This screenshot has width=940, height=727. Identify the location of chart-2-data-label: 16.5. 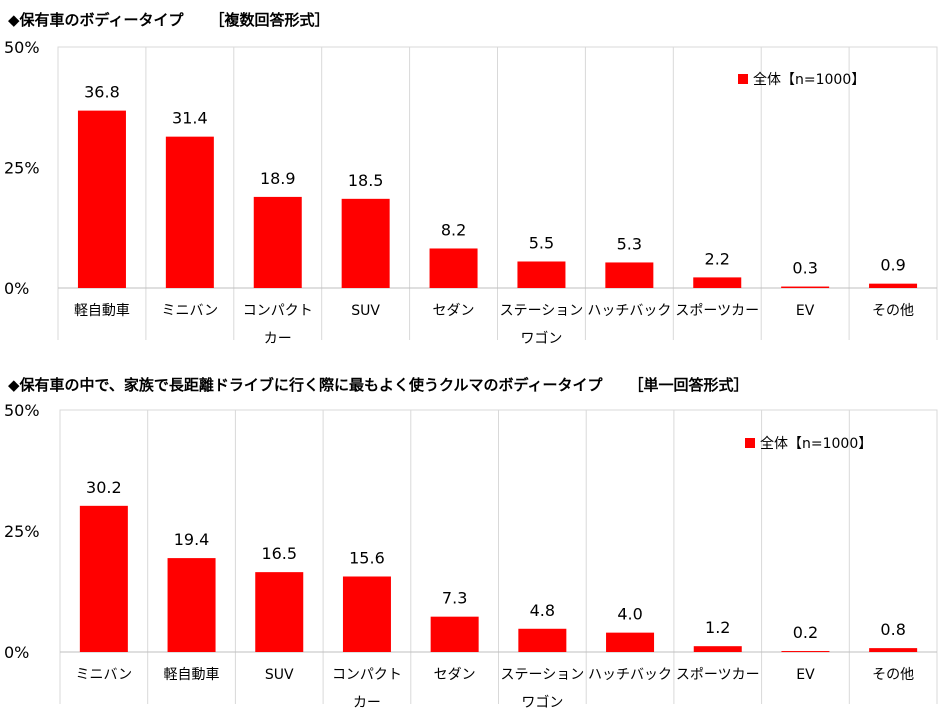
(279, 553).